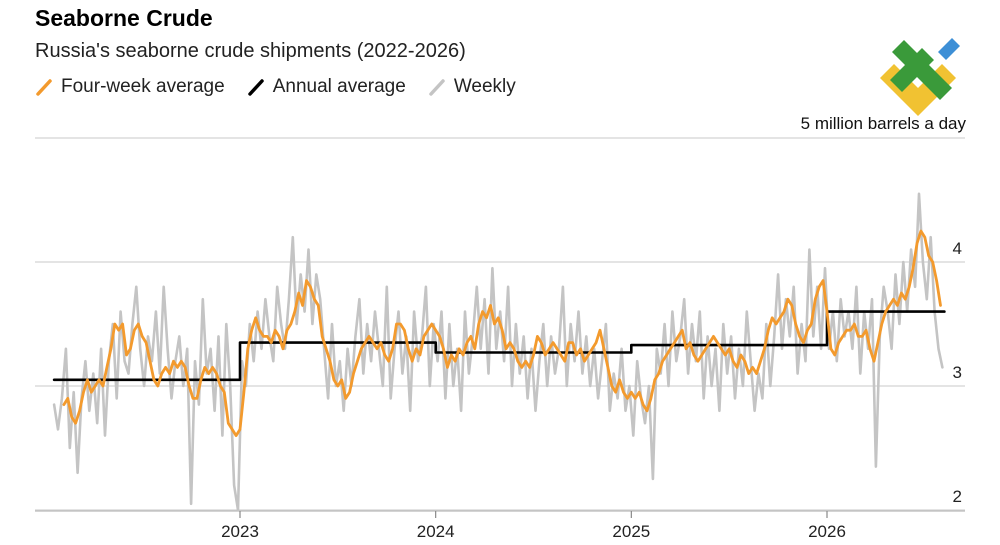 This screenshot has height=545, width=1000. I want to click on x-tick-label-2024: 2024, so click(436, 531).